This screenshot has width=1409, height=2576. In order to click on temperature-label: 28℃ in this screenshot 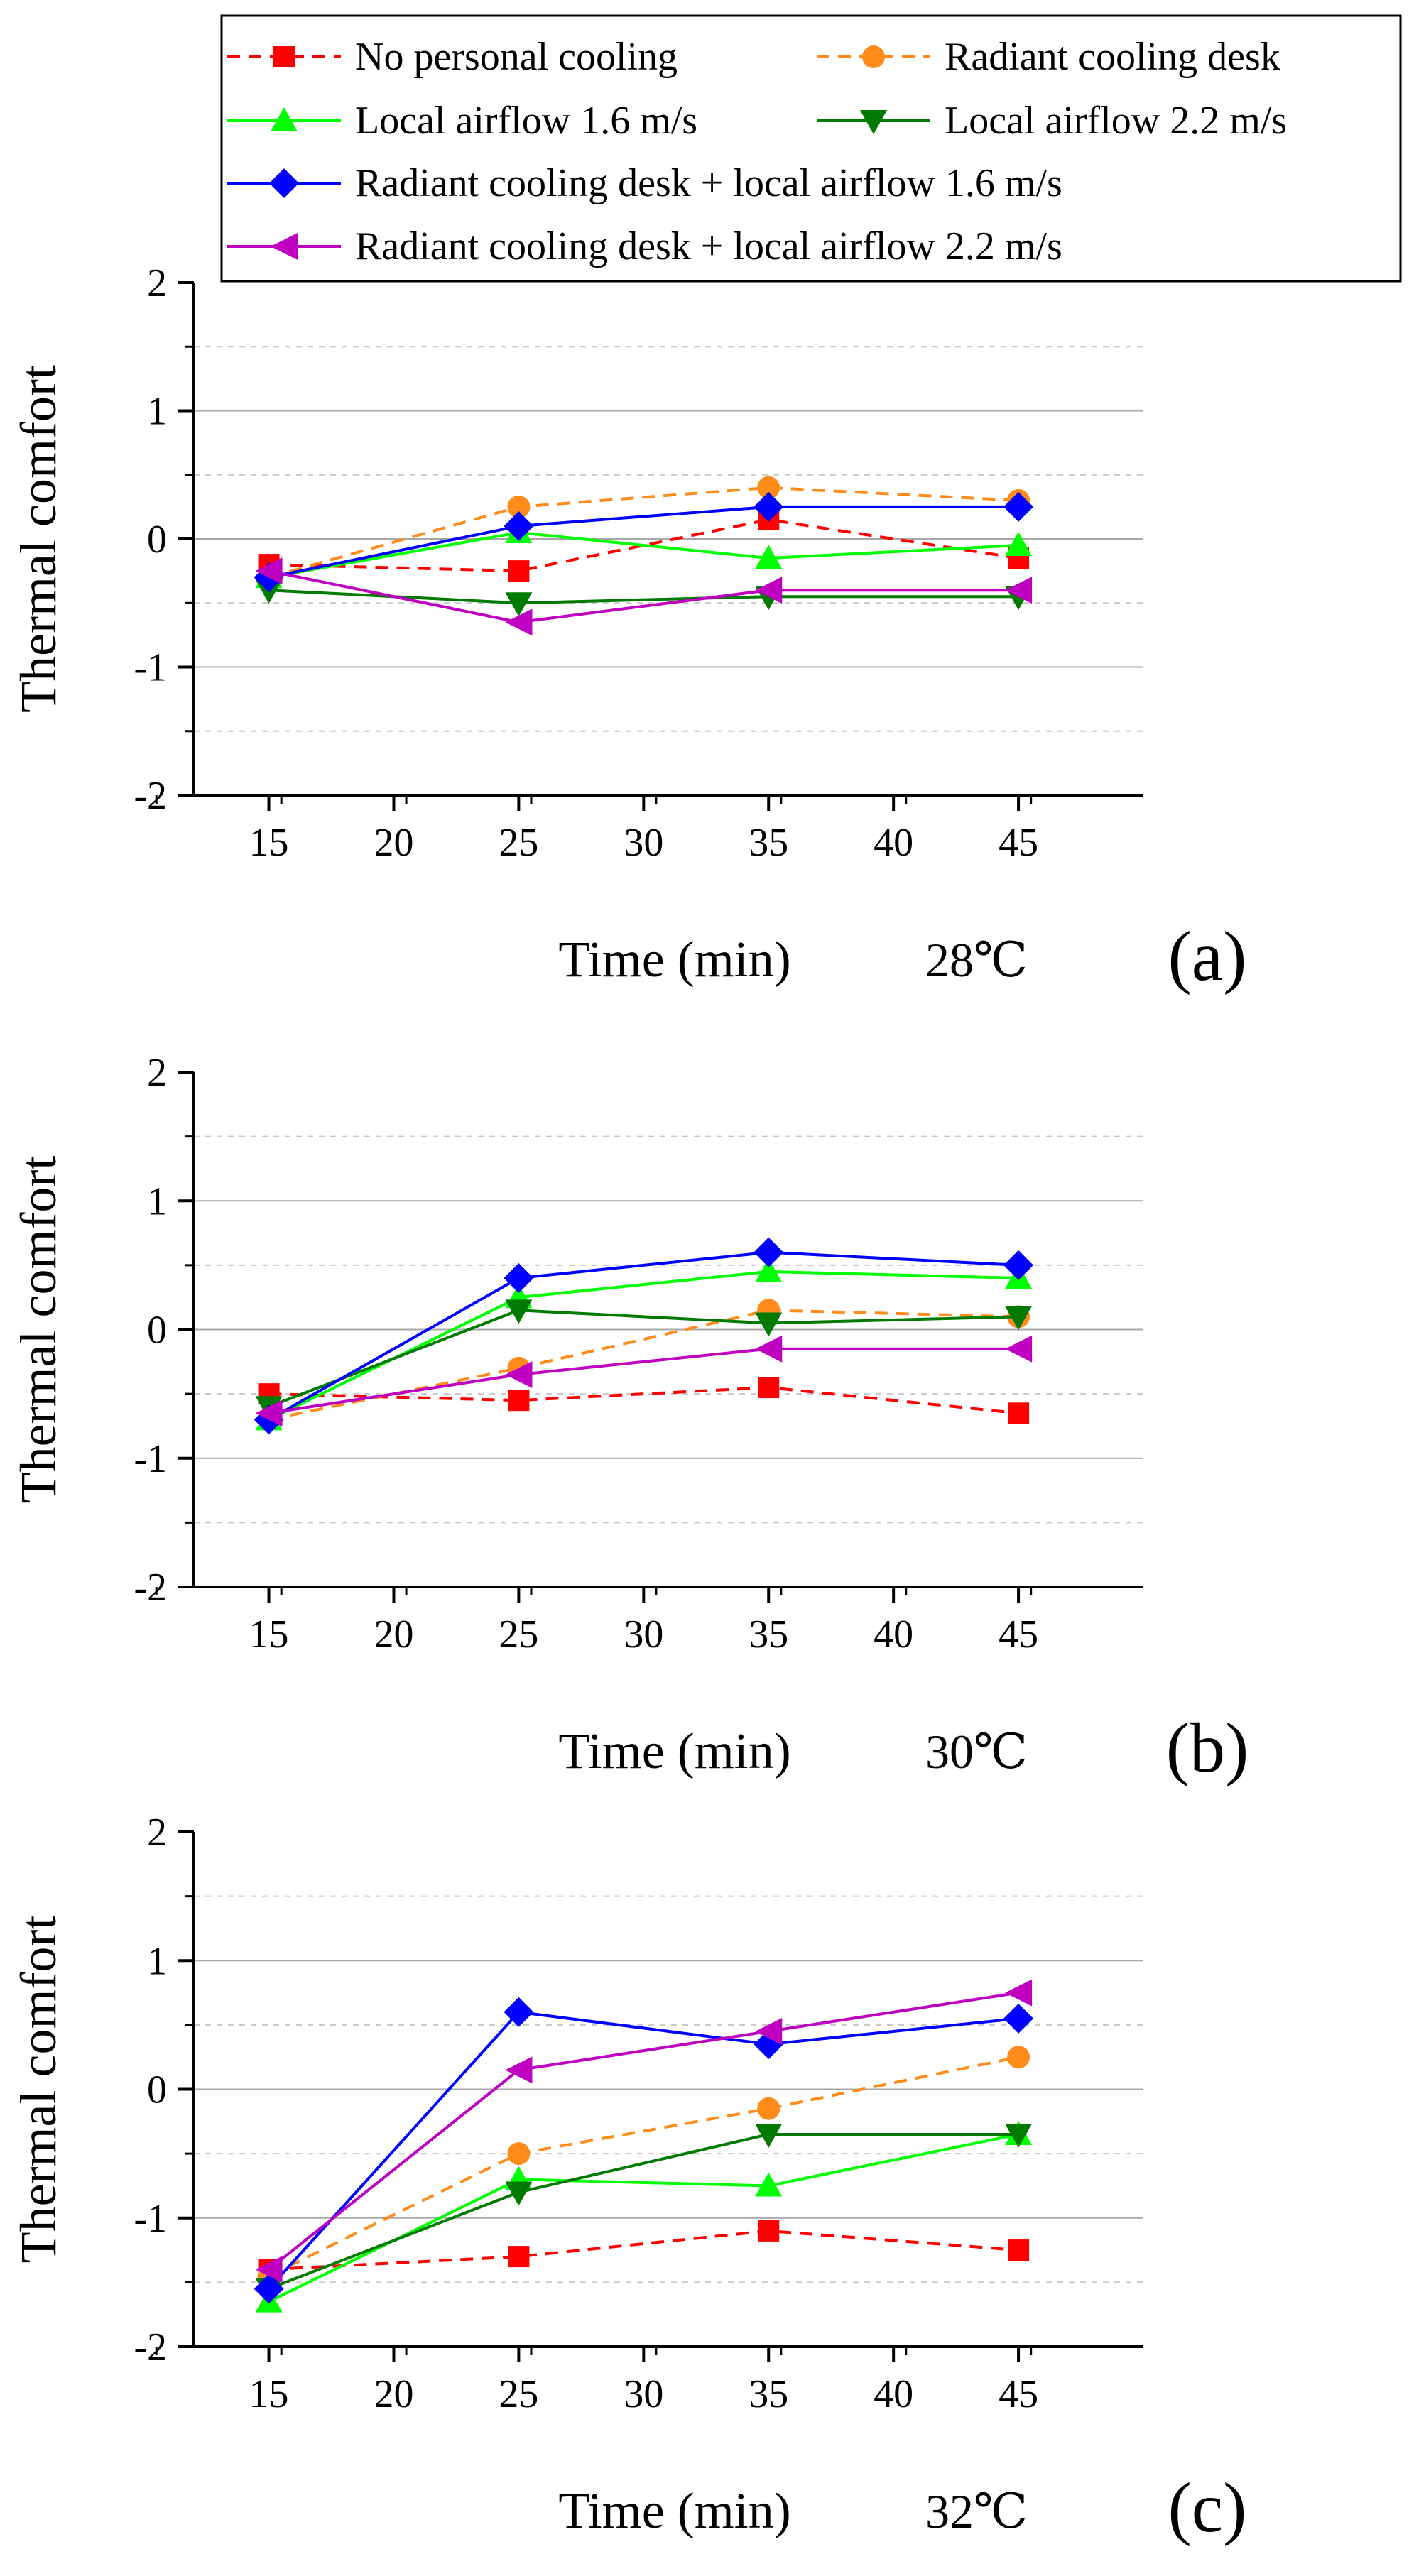, I will do `click(977, 960)`.